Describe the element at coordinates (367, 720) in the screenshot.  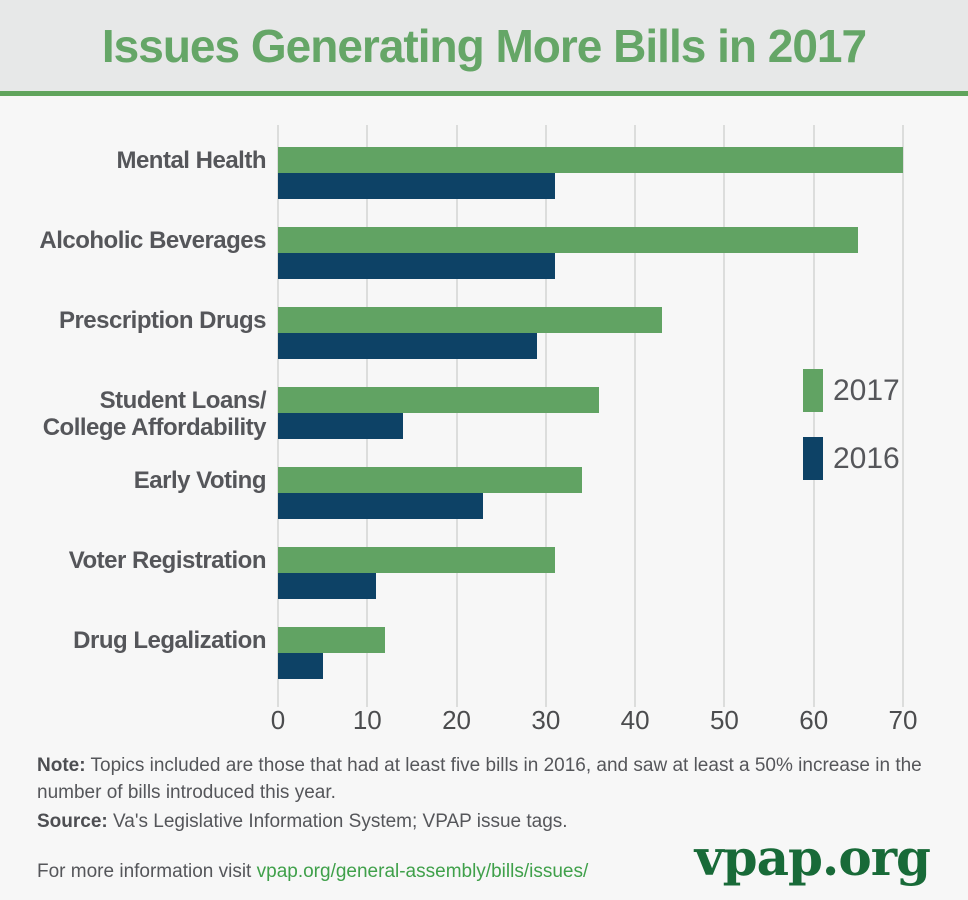
I see `x-axis-tick-label-10: 10` at that location.